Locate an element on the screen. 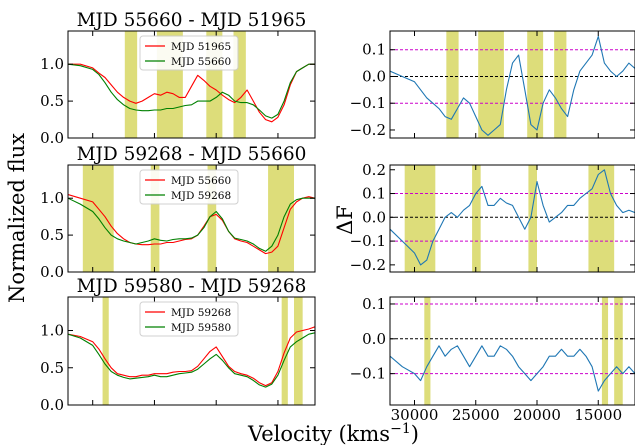 This screenshot has width=635, height=445. panel-5: −0.2−0.10.00.10.2 is located at coordinates (492, 217).